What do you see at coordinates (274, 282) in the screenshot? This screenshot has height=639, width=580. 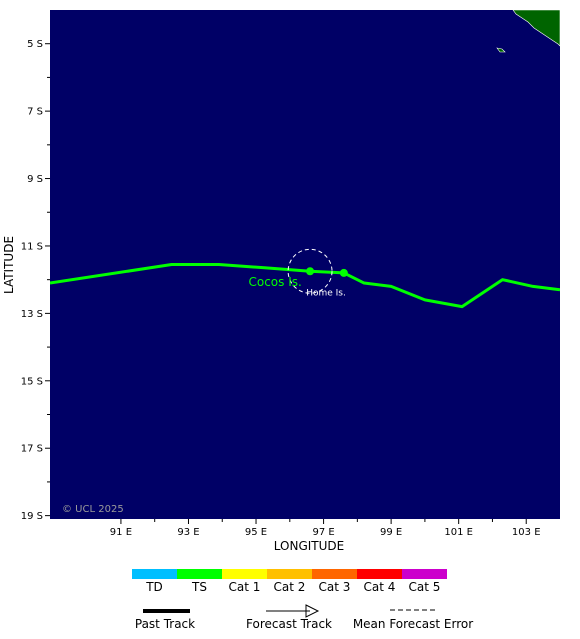 I see `cocos-islands-label: Cocos Is.` at bounding box center [274, 282].